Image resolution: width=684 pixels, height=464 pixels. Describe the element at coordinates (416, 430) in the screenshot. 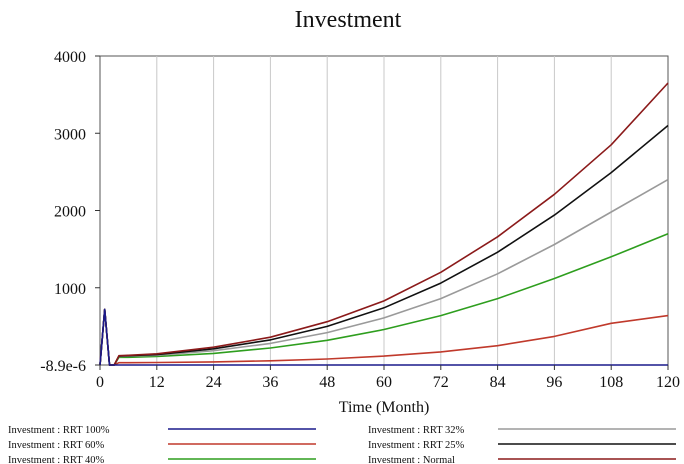

I see `legend-label: Investment : RRT 32%` at that location.